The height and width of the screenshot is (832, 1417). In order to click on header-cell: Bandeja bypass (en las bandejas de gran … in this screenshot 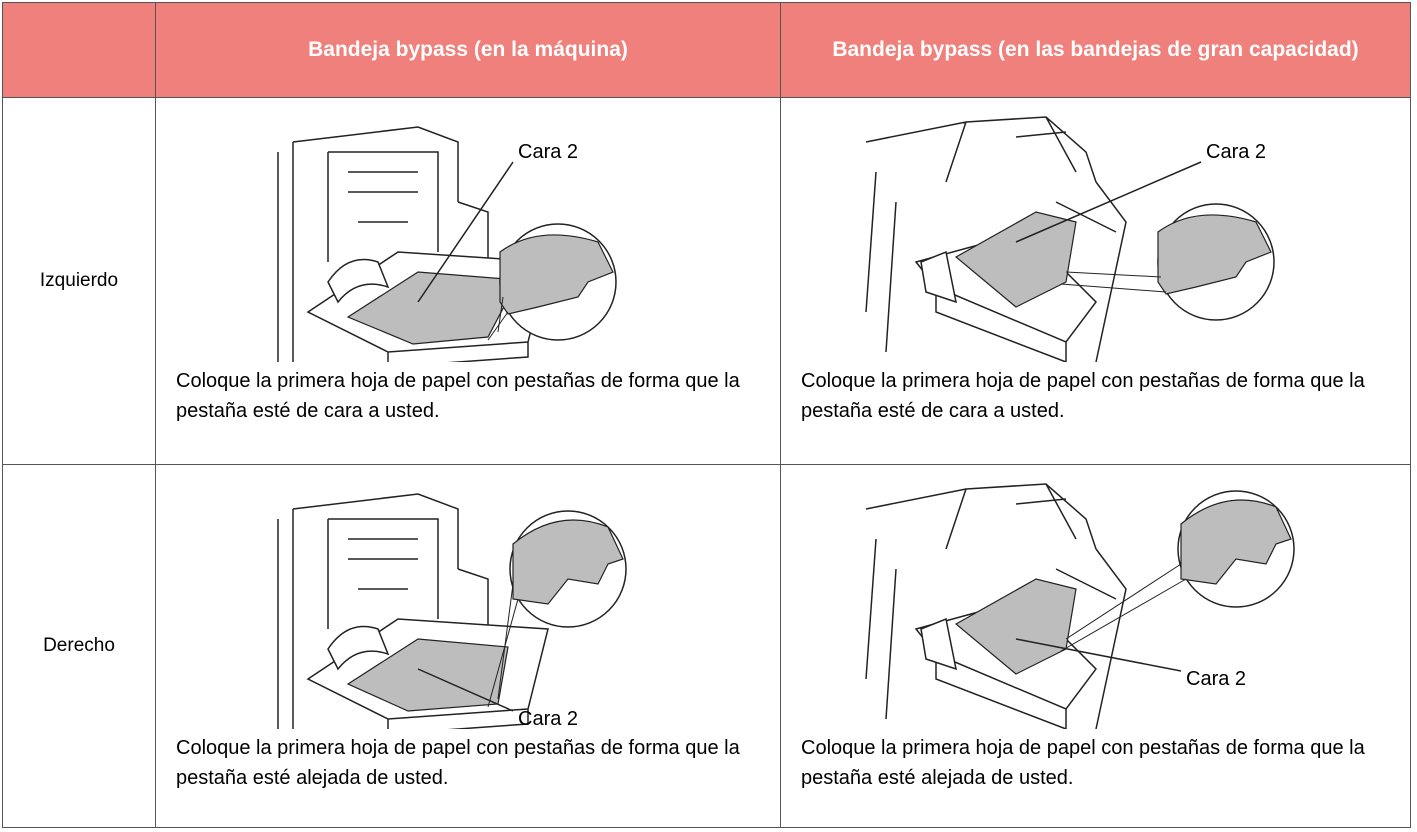, I will do `click(1095, 50)`.